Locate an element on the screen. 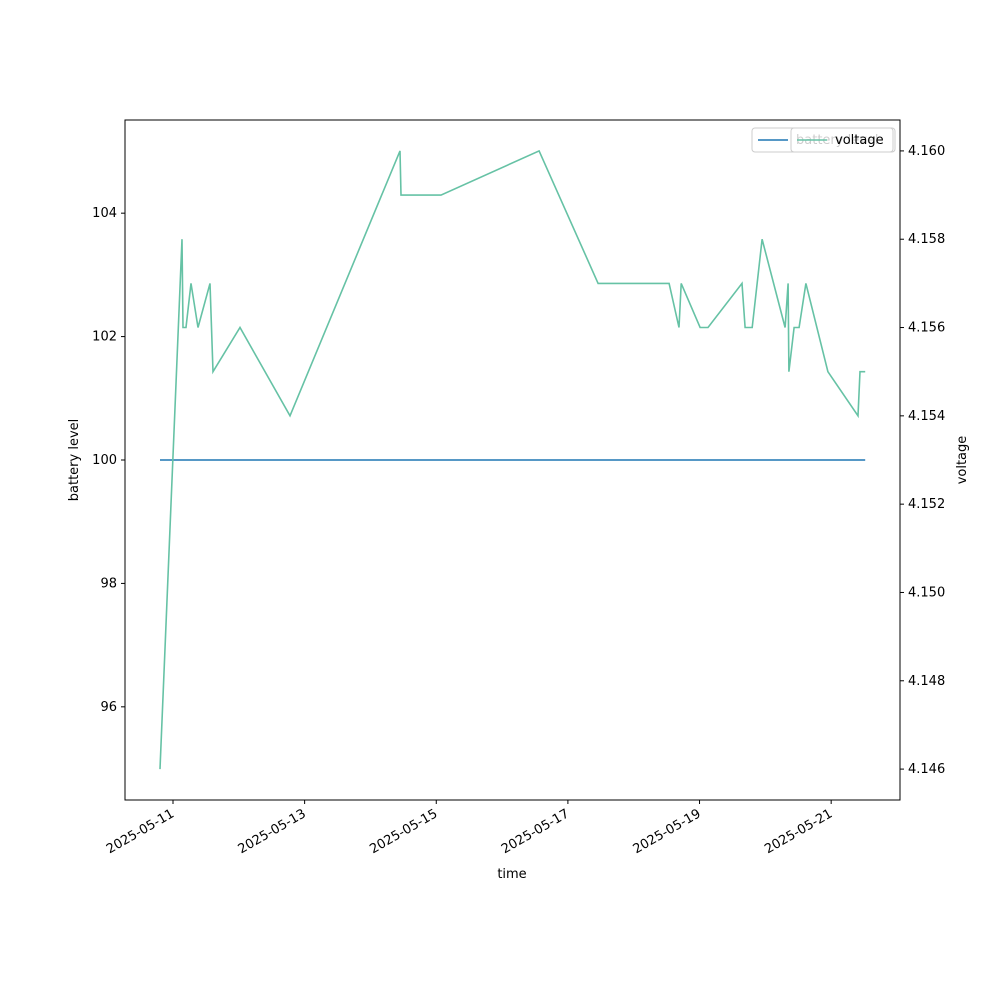 This screenshot has width=1000, height=1000. y-tick-label: 96 is located at coordinates (108, 707).